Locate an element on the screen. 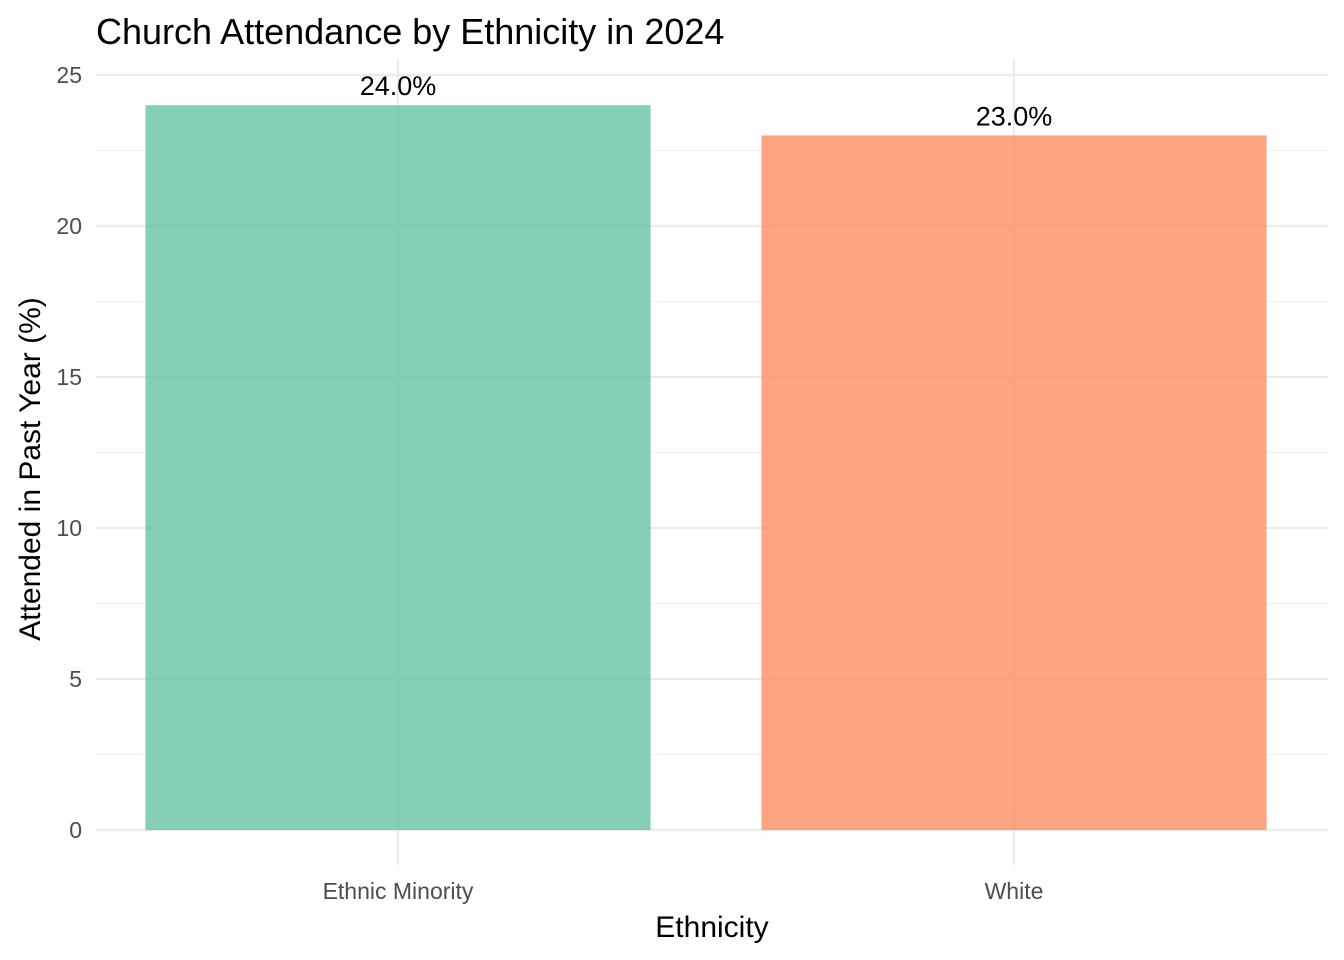 This screenshot has width=1344, height=960. y-axis-title: Attended in Past Year (%) is located at coordinates (30, 469).